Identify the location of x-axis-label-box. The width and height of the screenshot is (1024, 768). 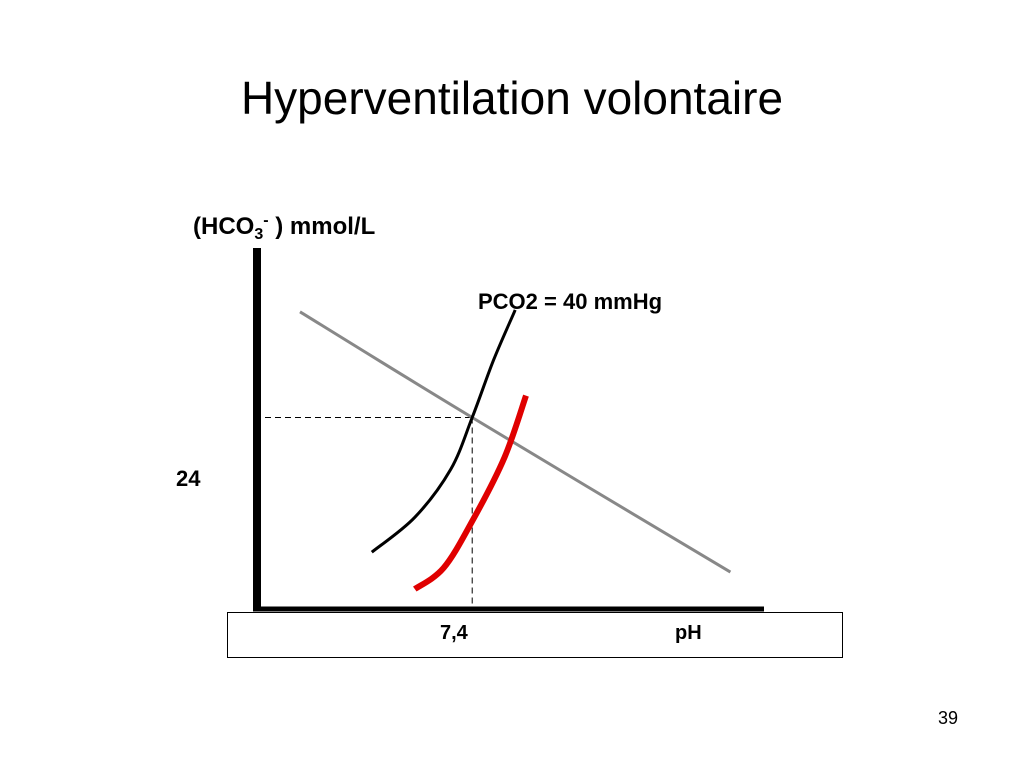
(535, 635).